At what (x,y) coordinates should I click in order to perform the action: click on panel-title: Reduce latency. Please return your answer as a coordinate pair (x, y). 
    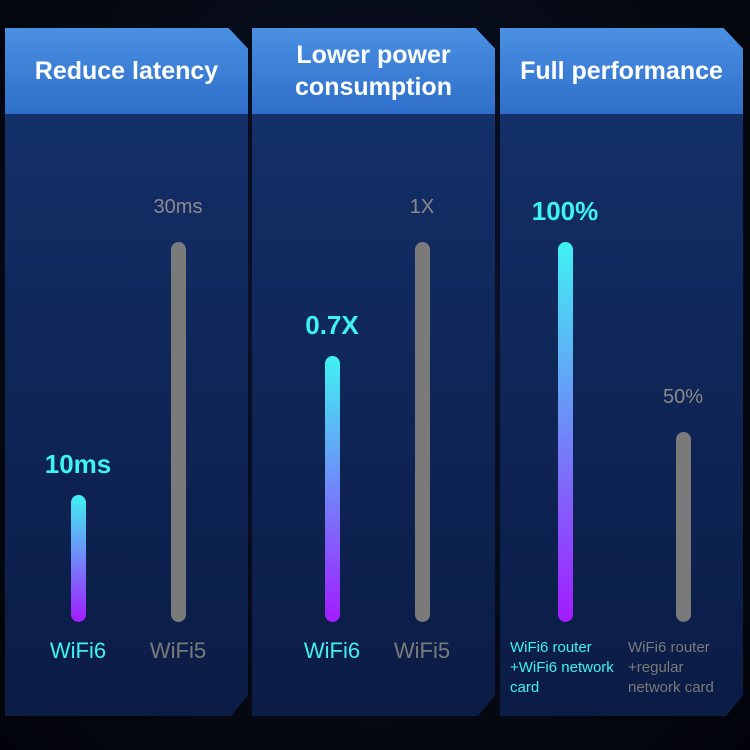
    Looking at the image, I should click on (126, 71).